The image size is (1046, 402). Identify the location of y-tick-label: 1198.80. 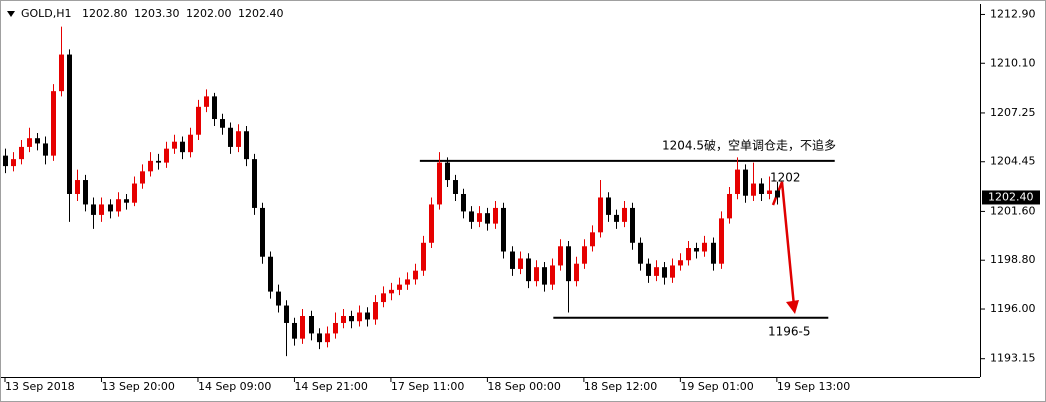
(1013, 259).